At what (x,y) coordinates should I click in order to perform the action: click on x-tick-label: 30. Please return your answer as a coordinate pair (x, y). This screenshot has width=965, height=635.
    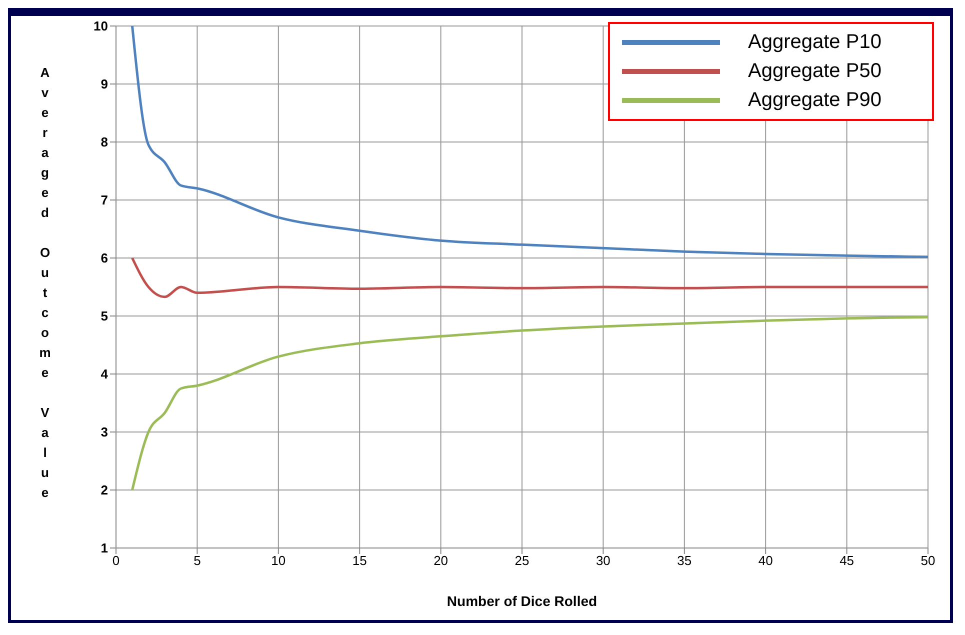
    Looking at the image, I should click on (603, 560).